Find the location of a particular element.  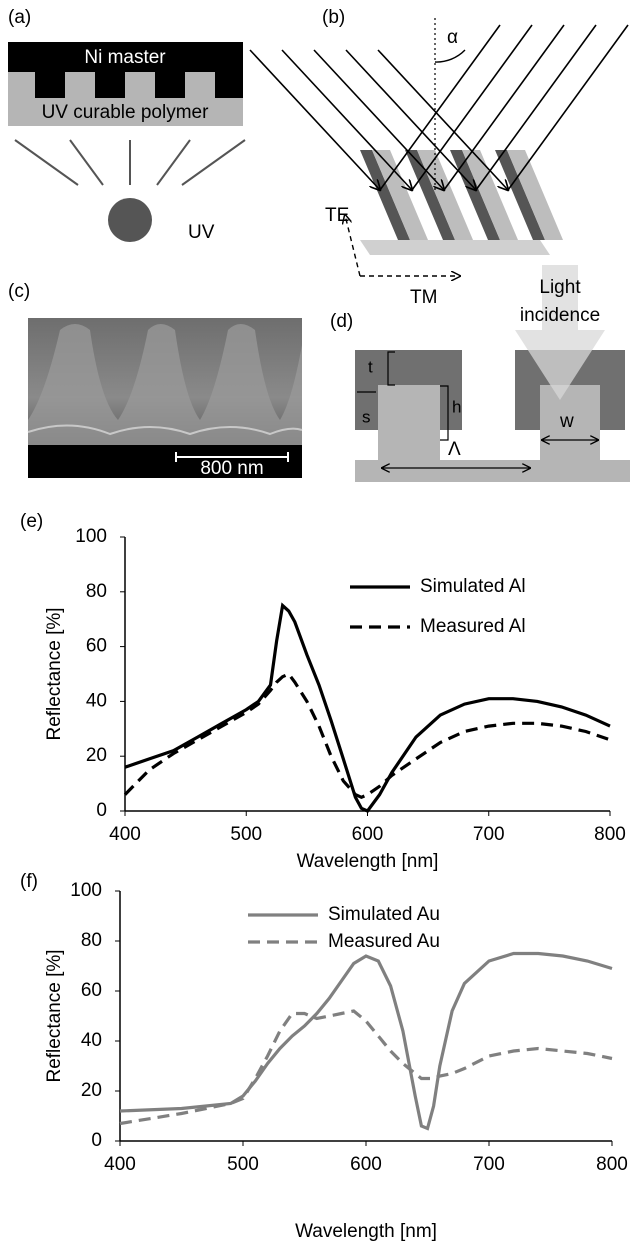

angle-arc is located at coordinates (450, 56).